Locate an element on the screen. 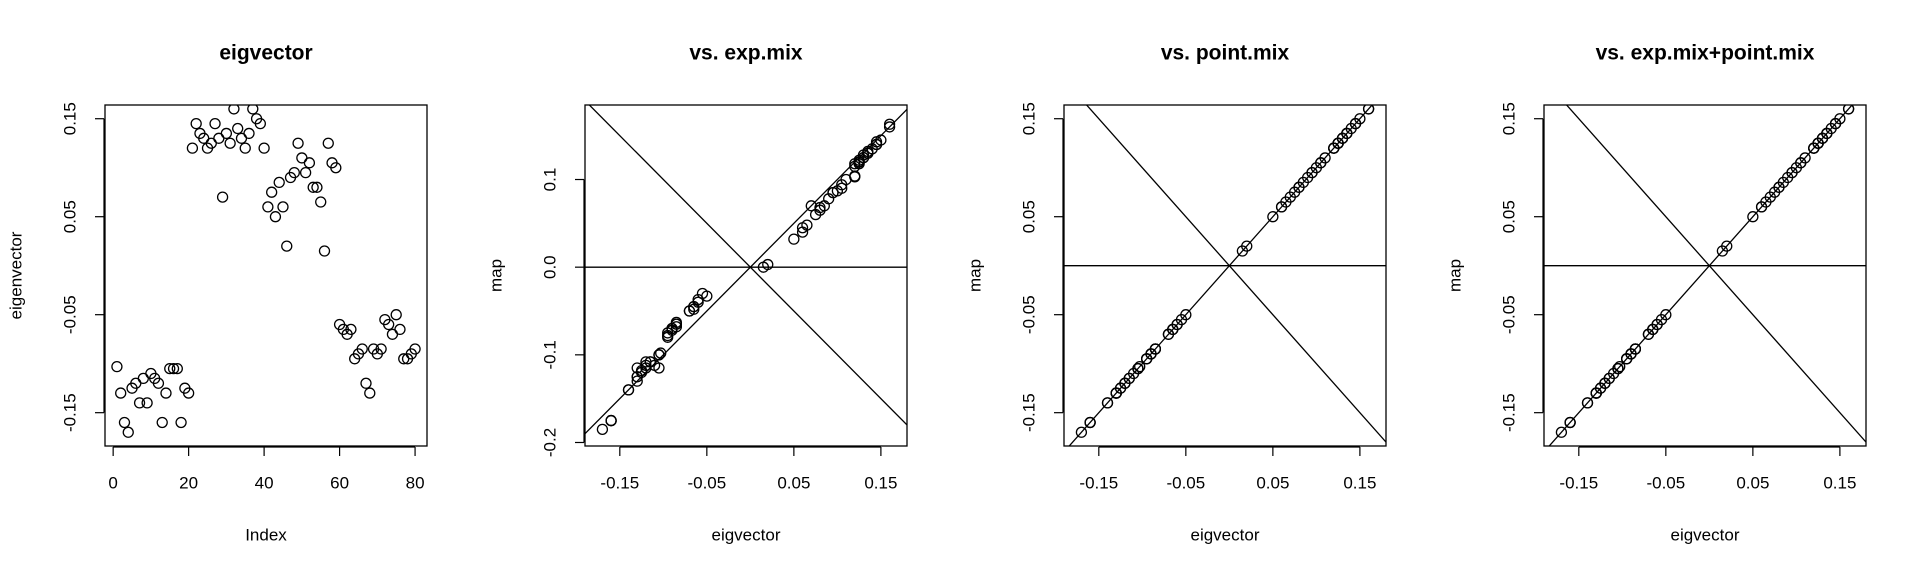  y-tick-label: -0.2 is located at coordinates (549, 442).